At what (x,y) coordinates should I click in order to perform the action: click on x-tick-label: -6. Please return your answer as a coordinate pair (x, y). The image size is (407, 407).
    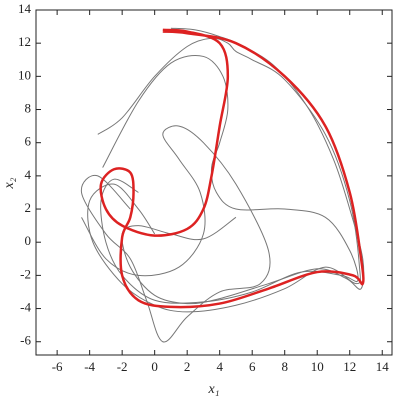
    Looking at the image, I should click on (57, 366).